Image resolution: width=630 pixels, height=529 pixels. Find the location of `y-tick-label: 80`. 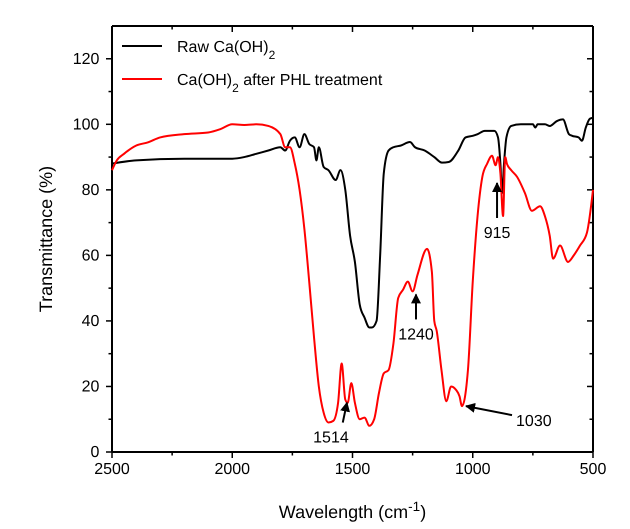

y-tick-label: 80 is located at coordinates (91, 190).